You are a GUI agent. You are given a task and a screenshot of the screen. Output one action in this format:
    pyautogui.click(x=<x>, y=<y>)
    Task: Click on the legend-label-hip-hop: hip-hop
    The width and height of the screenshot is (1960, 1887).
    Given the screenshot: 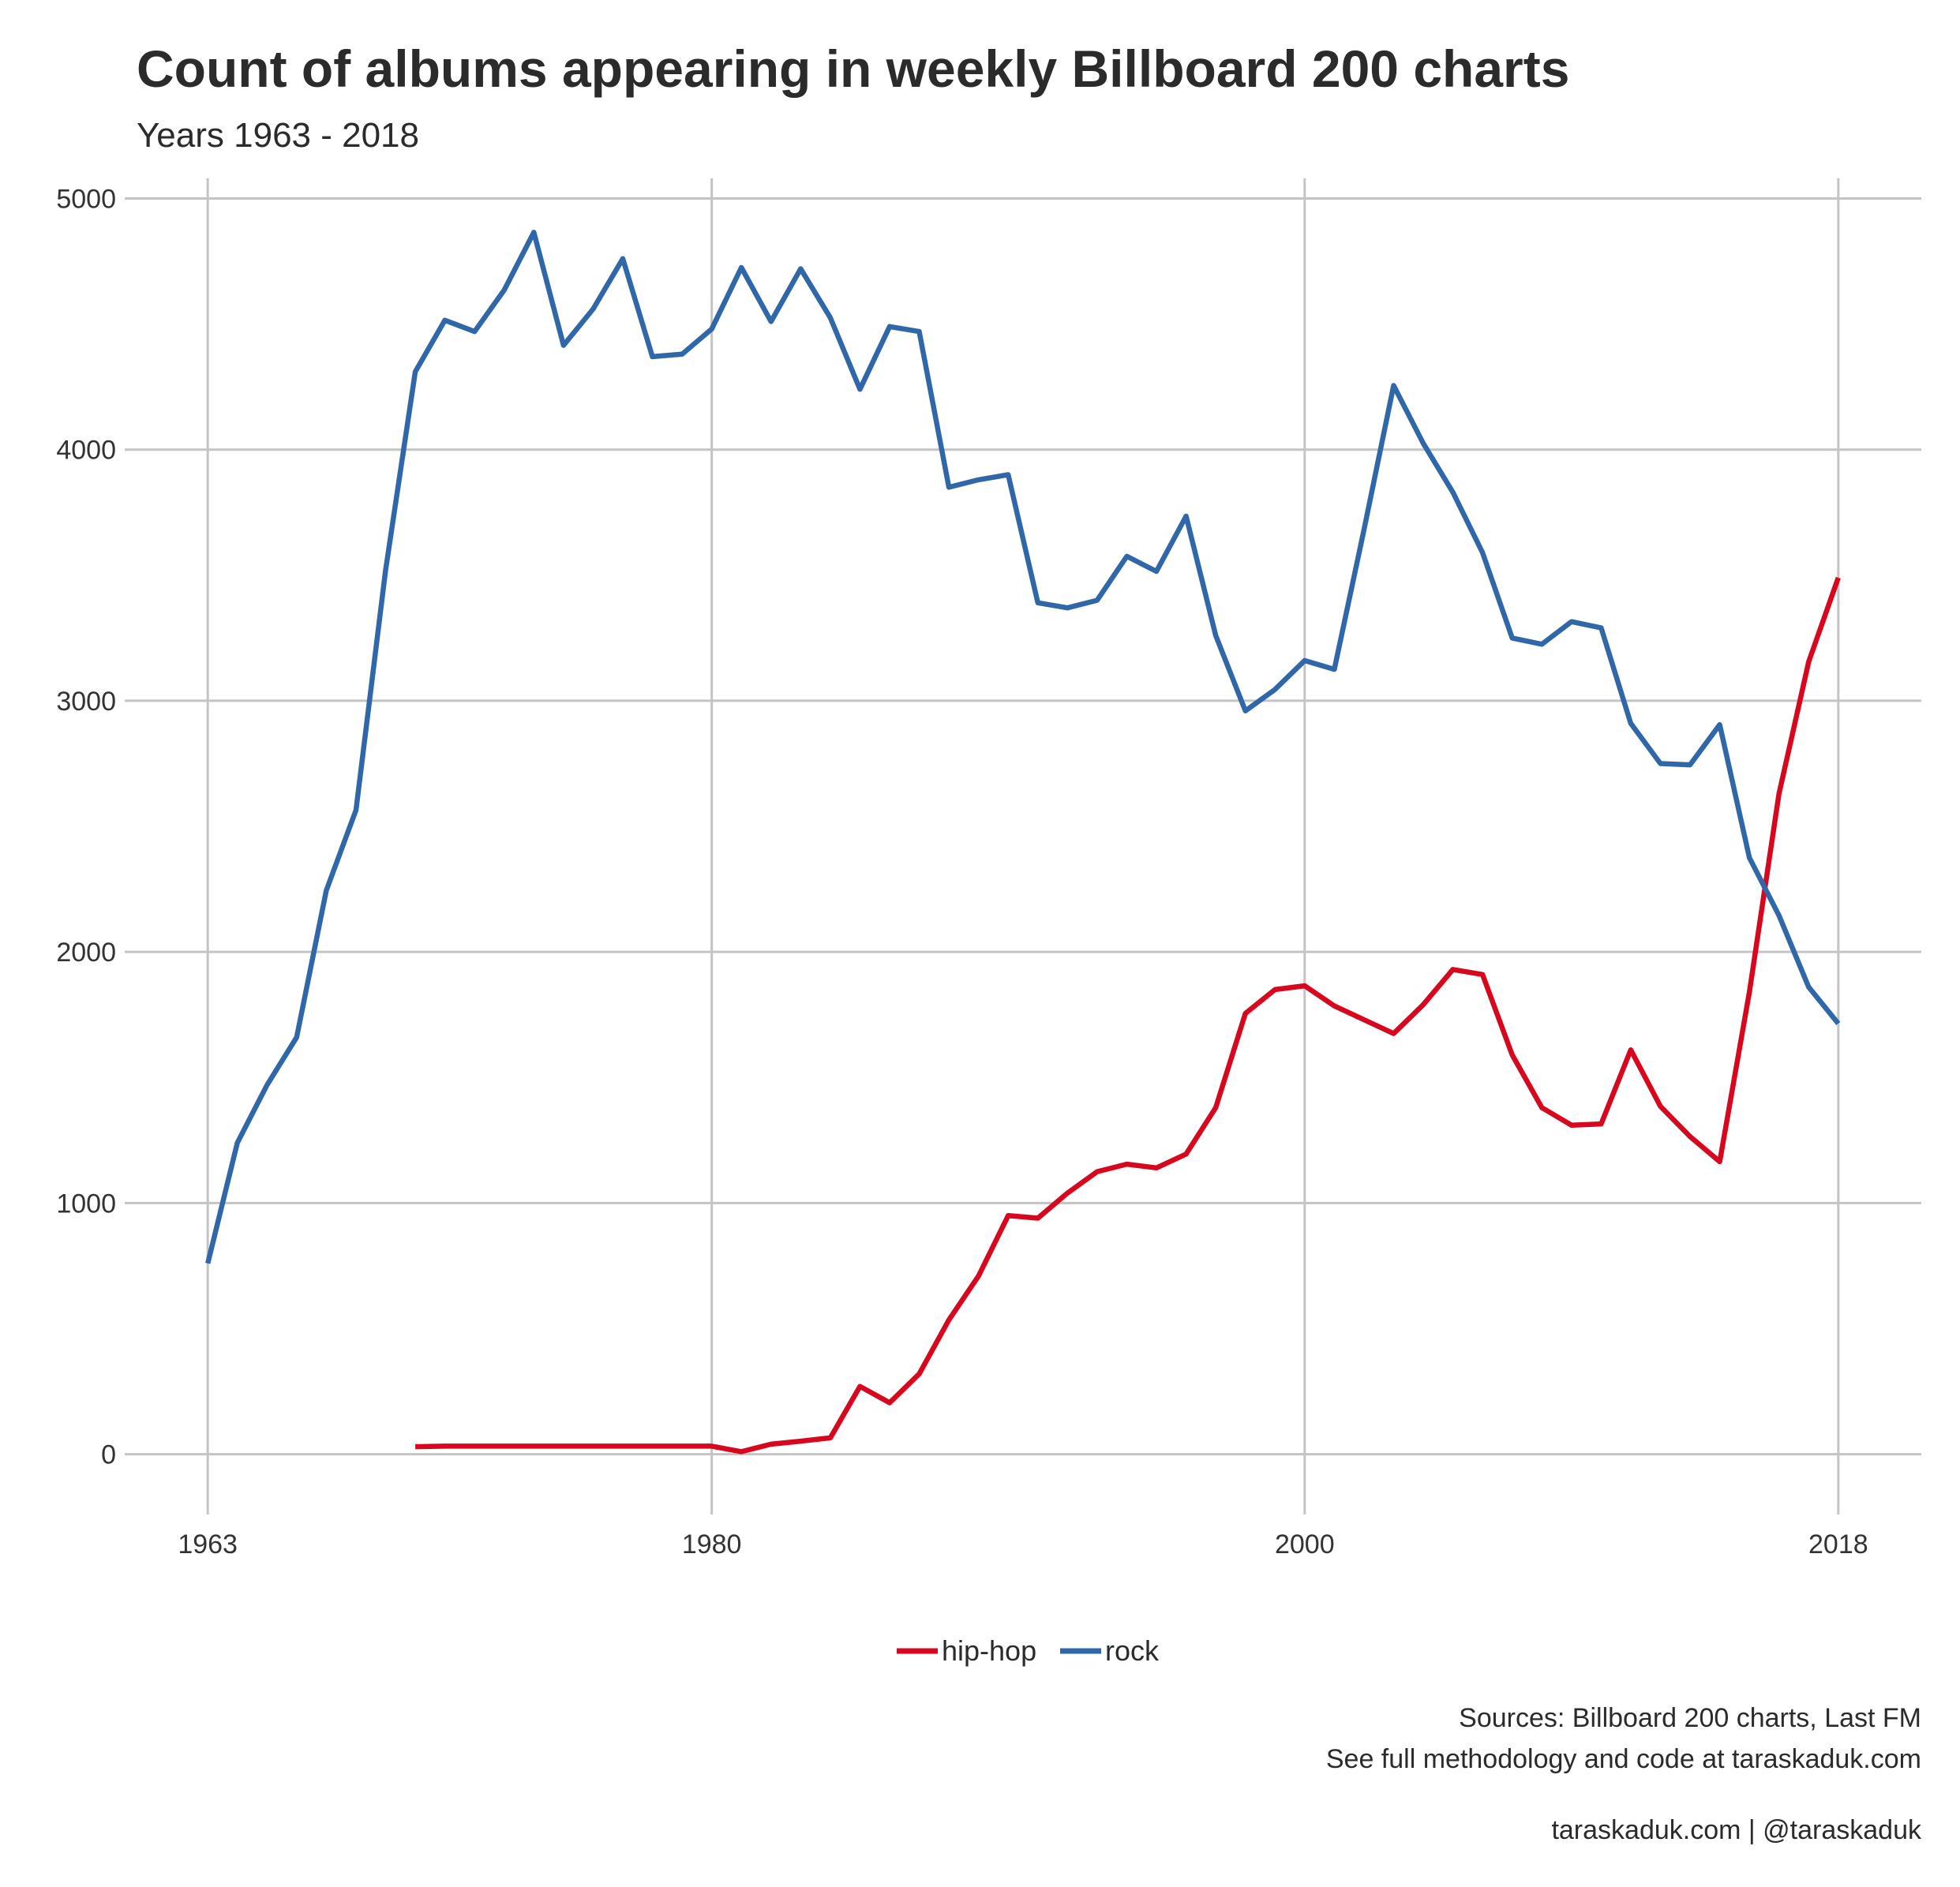 What is the action you would take?
    pyautogui.click(x=989, y=1650)
    